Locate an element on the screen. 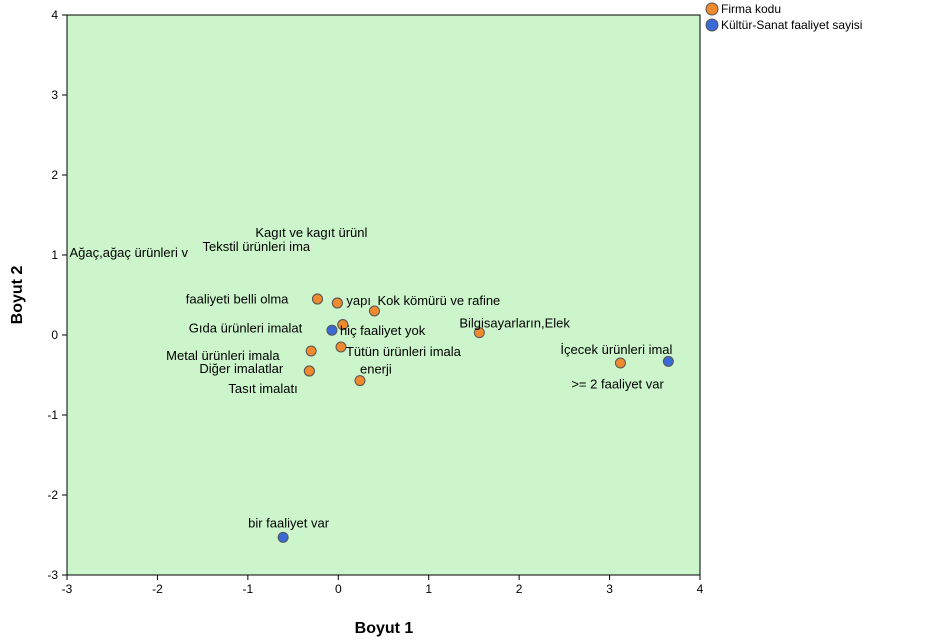 This screenshot has height=642, width=927. x-axis: -3 -2 -1 0 1 2 3 4 is located at coordinates (383, 585).